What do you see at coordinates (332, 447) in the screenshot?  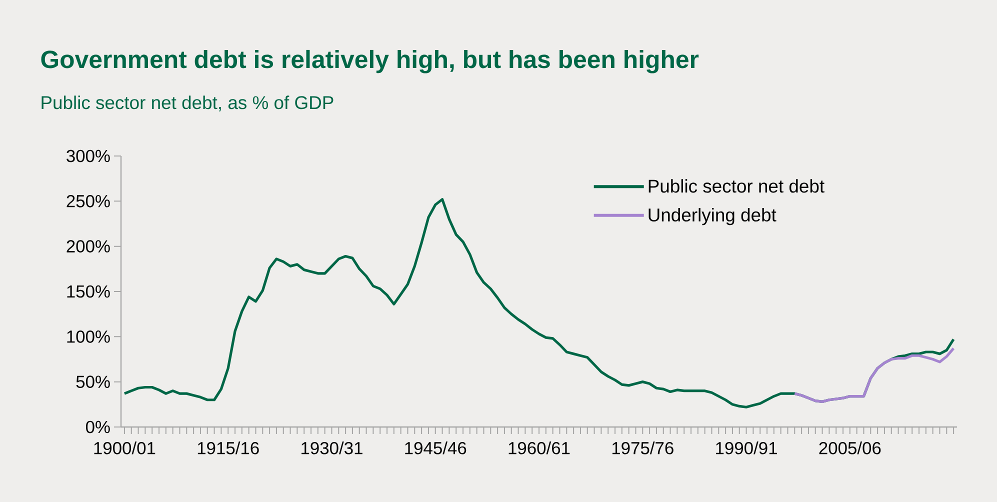 I see `x-tick-label: 1930/31` at bounding box center [332, 447].